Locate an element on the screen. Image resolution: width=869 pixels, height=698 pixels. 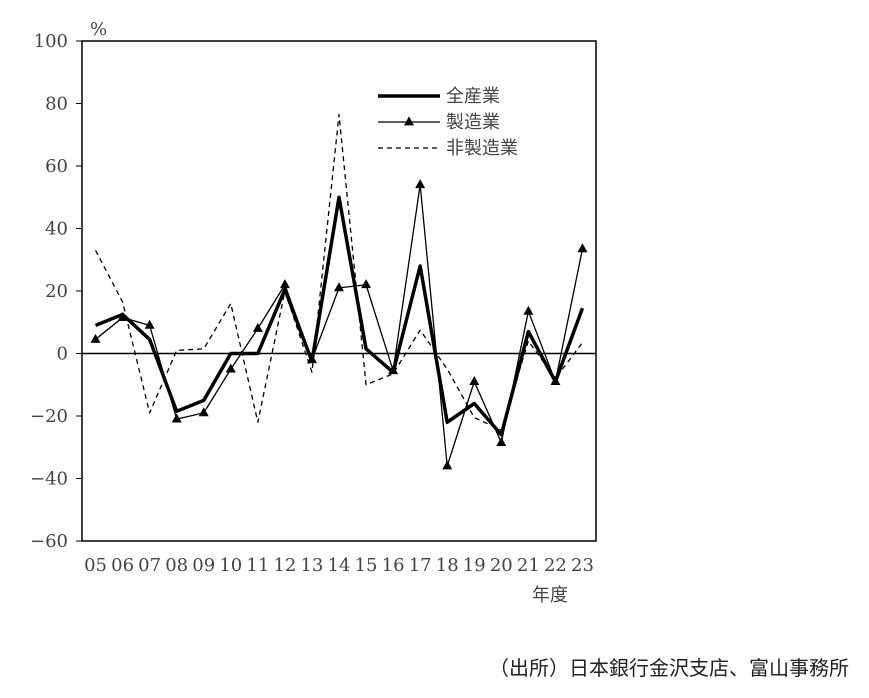
y-unit-label: % is located at coordinates (98, 29).